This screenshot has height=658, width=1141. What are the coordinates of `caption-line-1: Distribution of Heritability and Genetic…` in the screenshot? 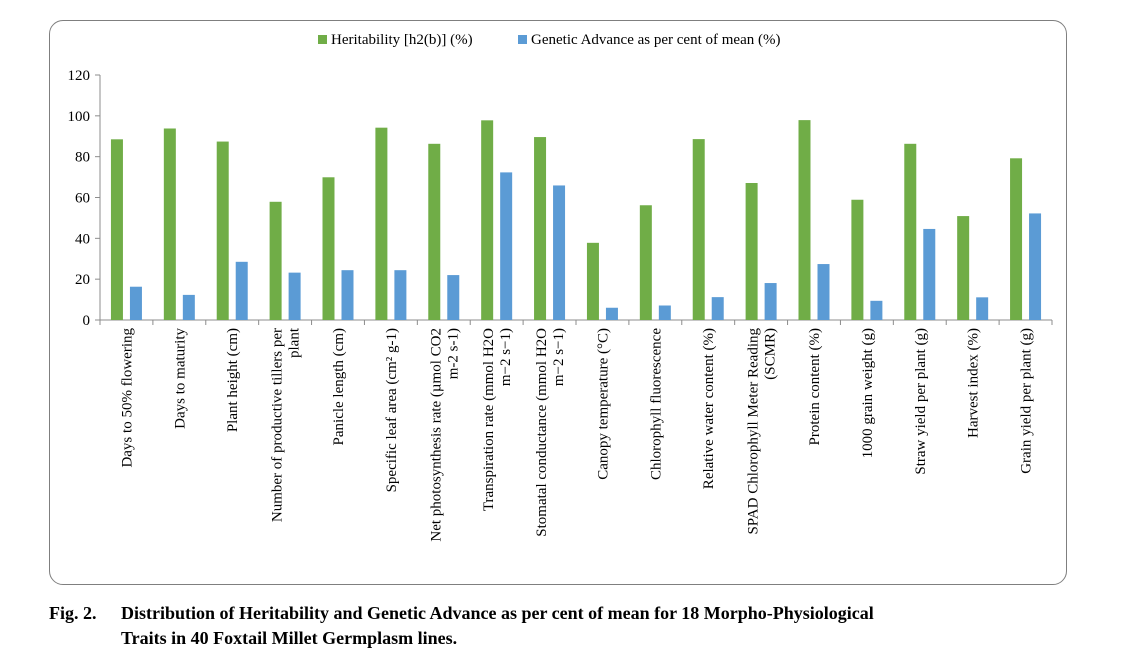 It's located at (497, 613).